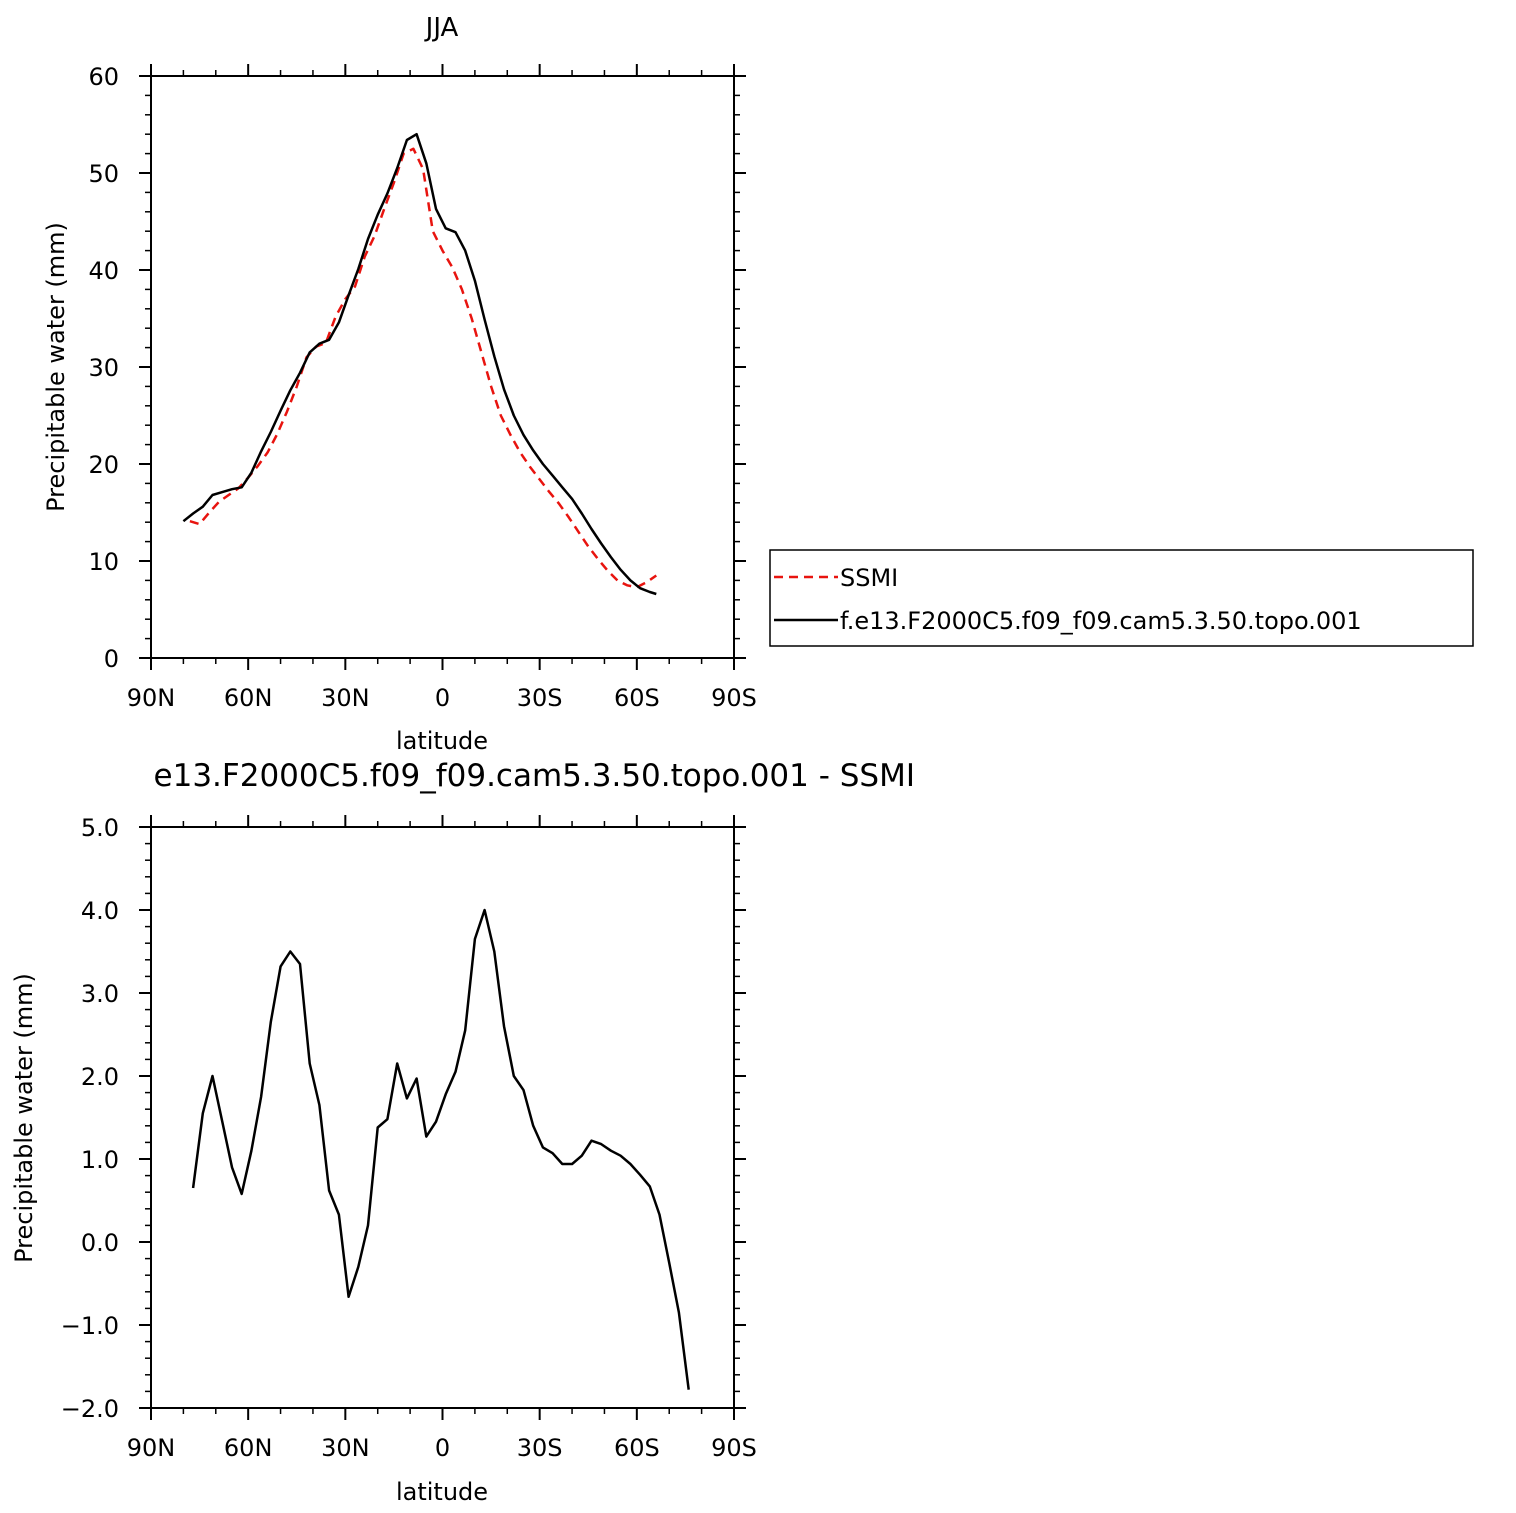 This screenshot has width=1516, height=1513. I want to click on top-panel-y-axis-label: Precipitable water (mm), so click(56, 367).